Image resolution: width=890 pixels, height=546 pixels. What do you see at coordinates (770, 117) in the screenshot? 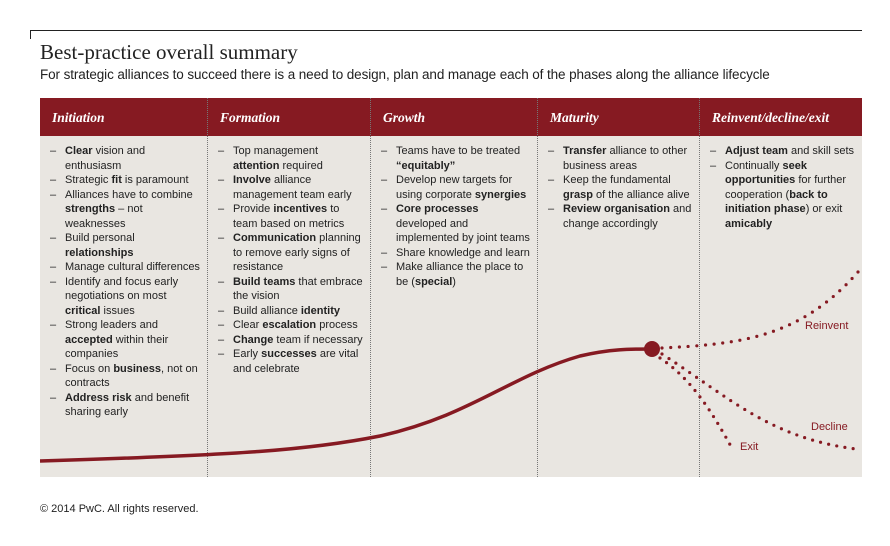
I see `phase-title: Reinvent/decline/exit` at bounding box center [770, 117].